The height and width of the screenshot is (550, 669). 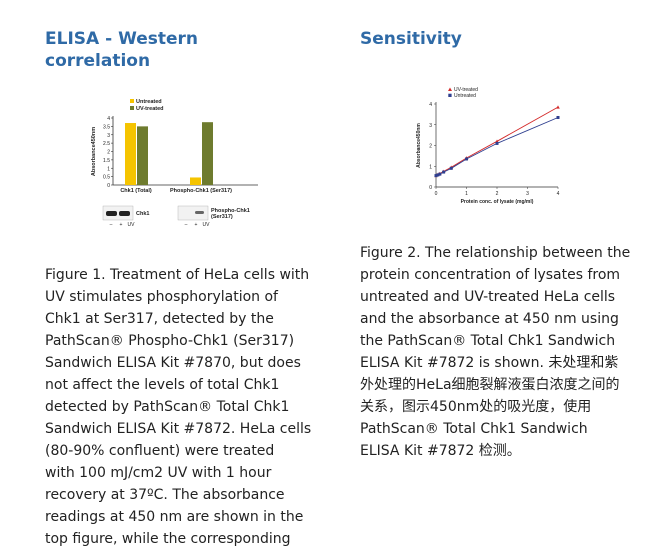 I want to click on y-tick-label: 0.5, so click(x=106, y=178).